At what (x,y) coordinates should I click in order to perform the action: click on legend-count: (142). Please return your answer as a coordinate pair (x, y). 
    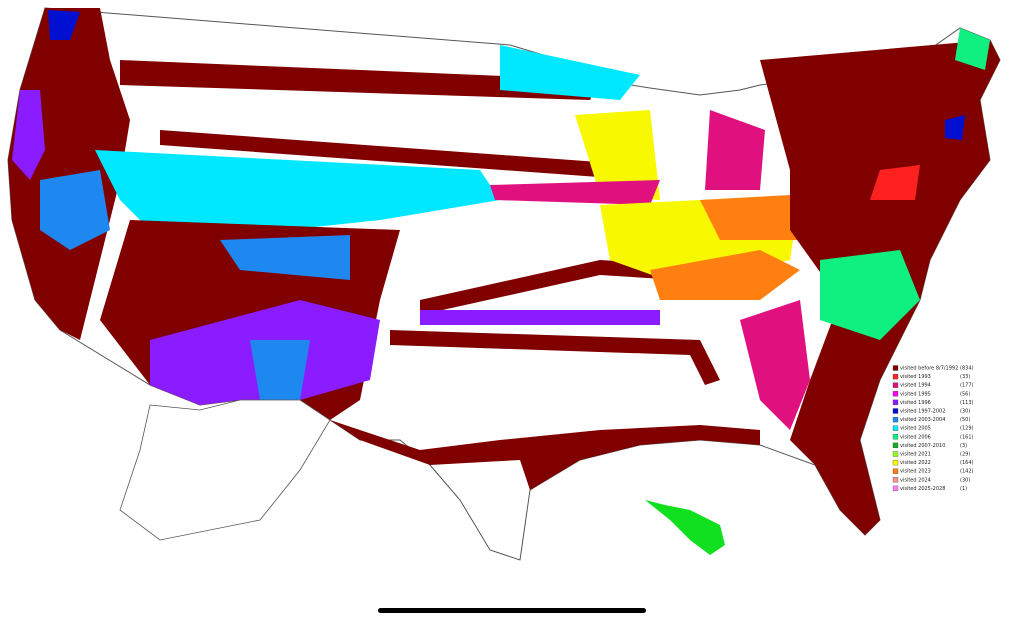
    Looking at the image, I should click on (966, 472).